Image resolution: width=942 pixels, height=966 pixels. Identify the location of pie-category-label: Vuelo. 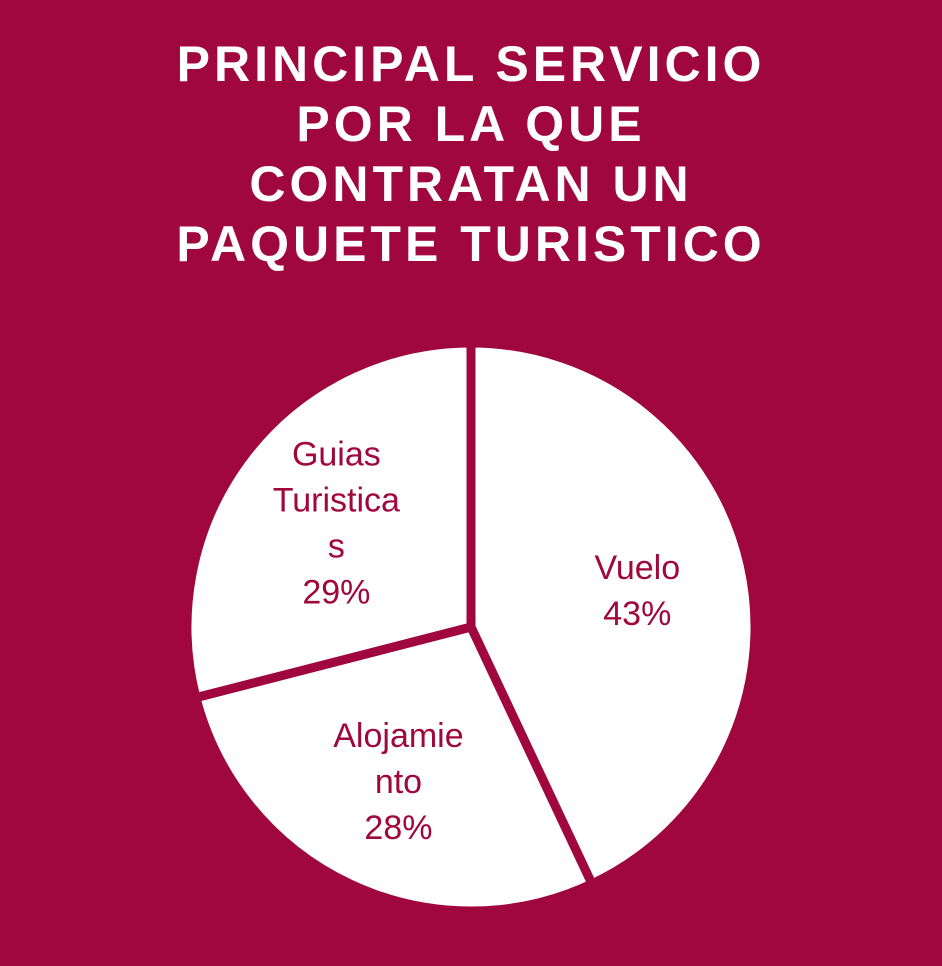
(637, 568).